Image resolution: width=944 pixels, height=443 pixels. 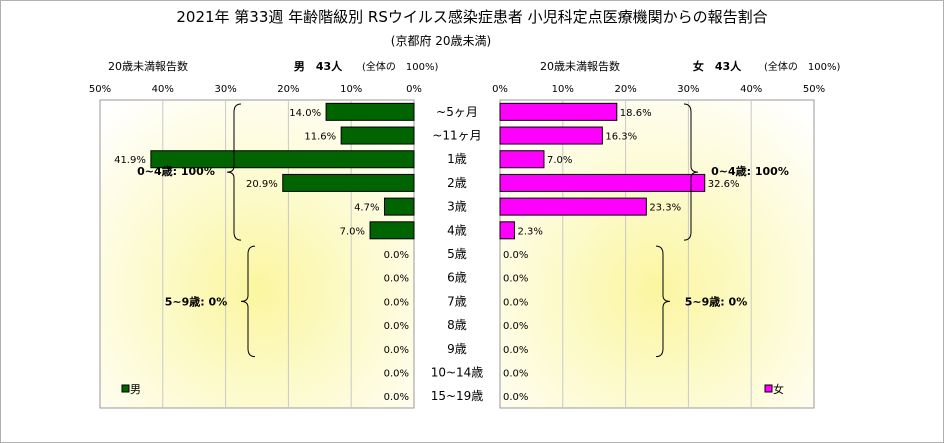 I want to click on male-x-tick-label: 20%, so click(x=288, y=89).